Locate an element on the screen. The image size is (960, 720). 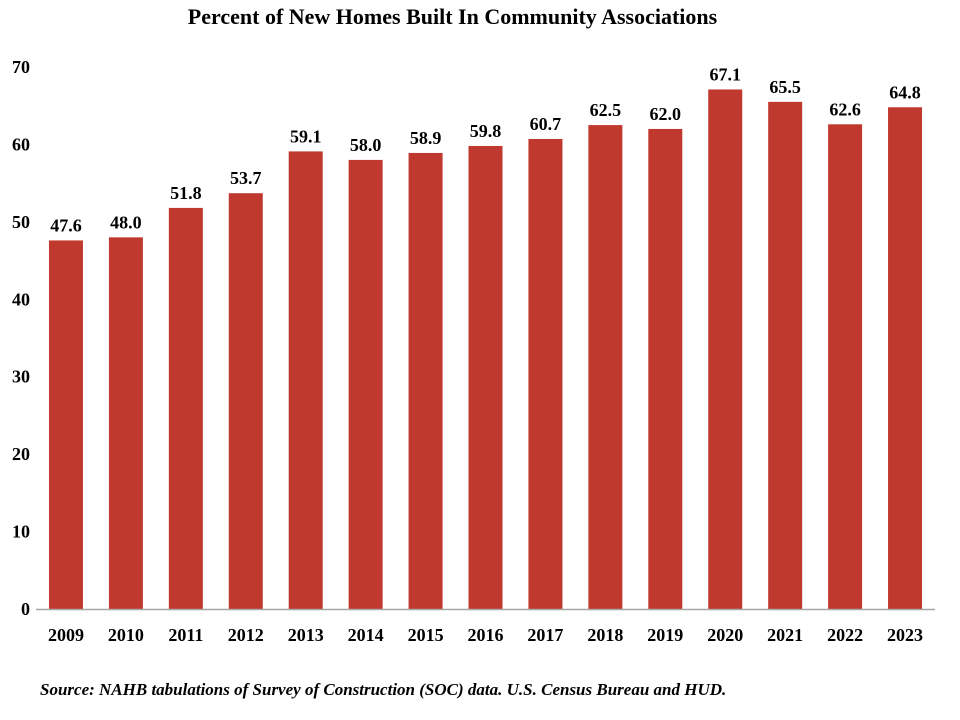
x-tick-label: 2016 is located at coordinates (486, 635).